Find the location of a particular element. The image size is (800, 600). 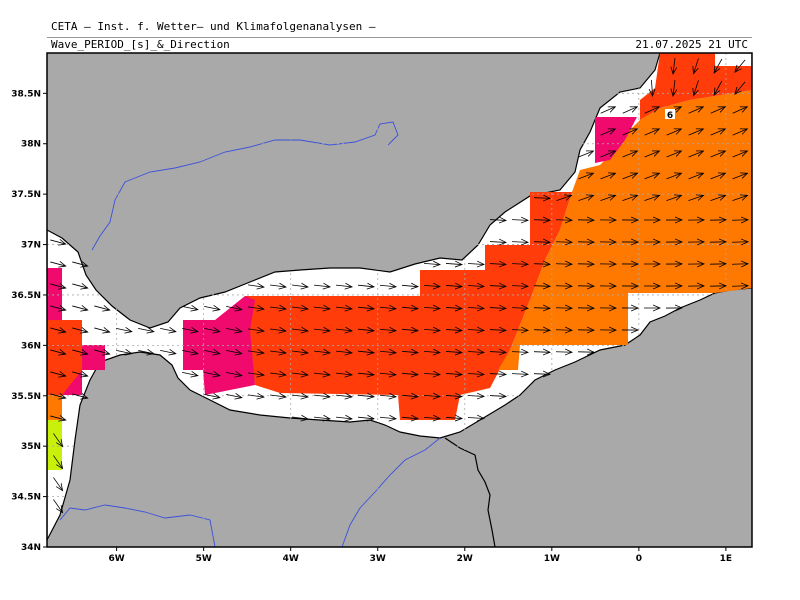

lat-tick-label: 37.5N is located at coordinates (26, 195).